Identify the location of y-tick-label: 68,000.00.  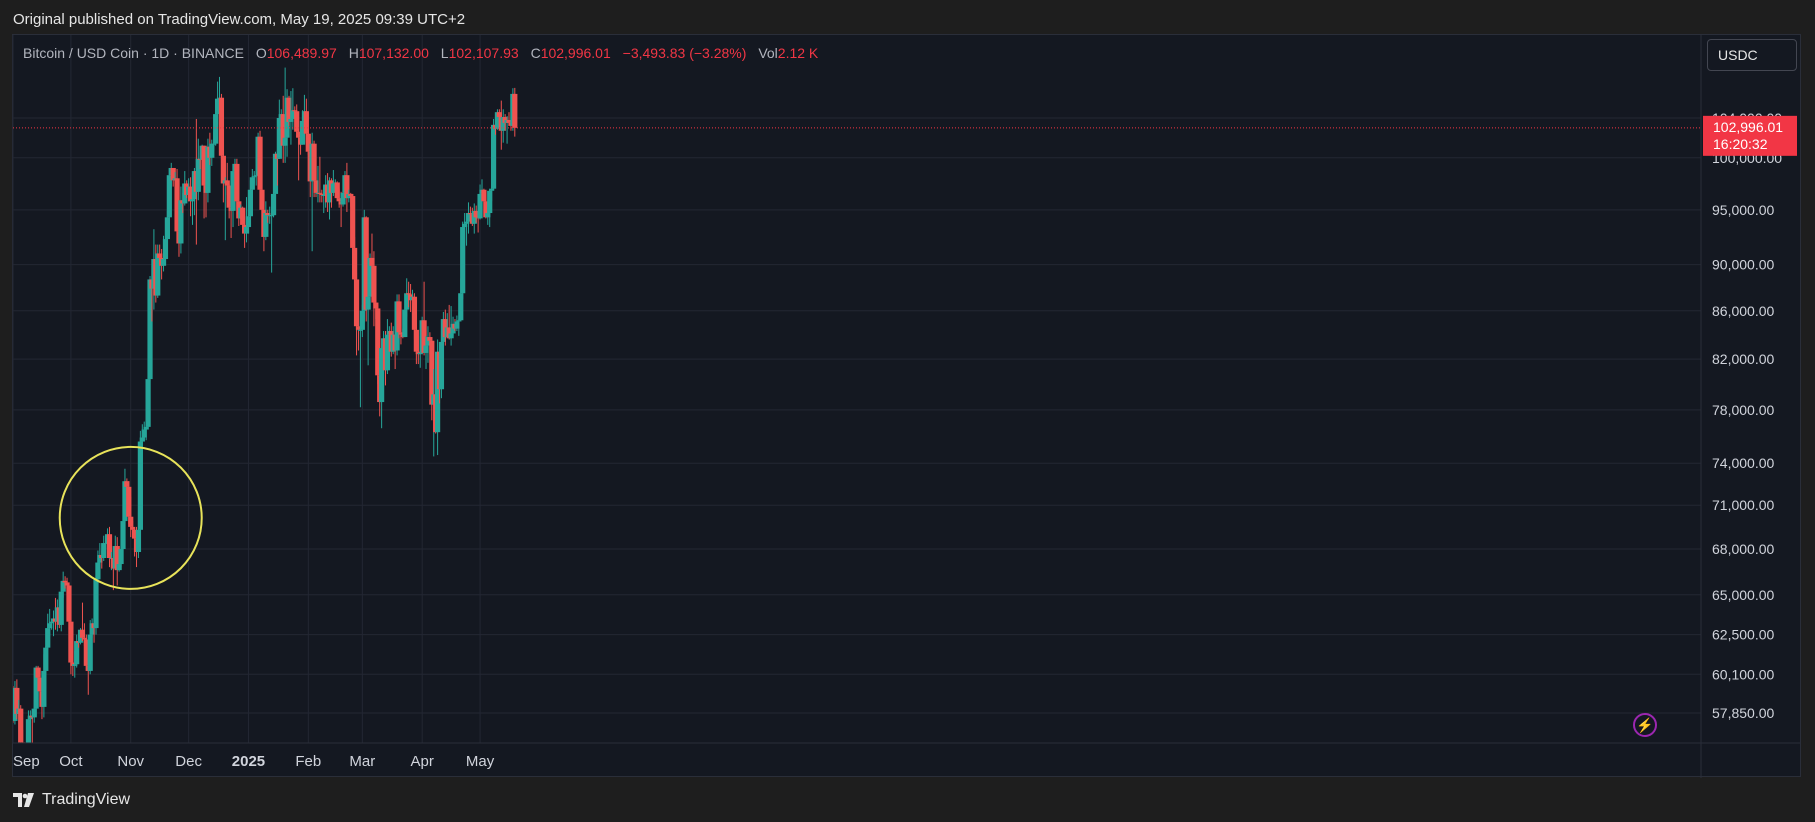
(1743, 549).